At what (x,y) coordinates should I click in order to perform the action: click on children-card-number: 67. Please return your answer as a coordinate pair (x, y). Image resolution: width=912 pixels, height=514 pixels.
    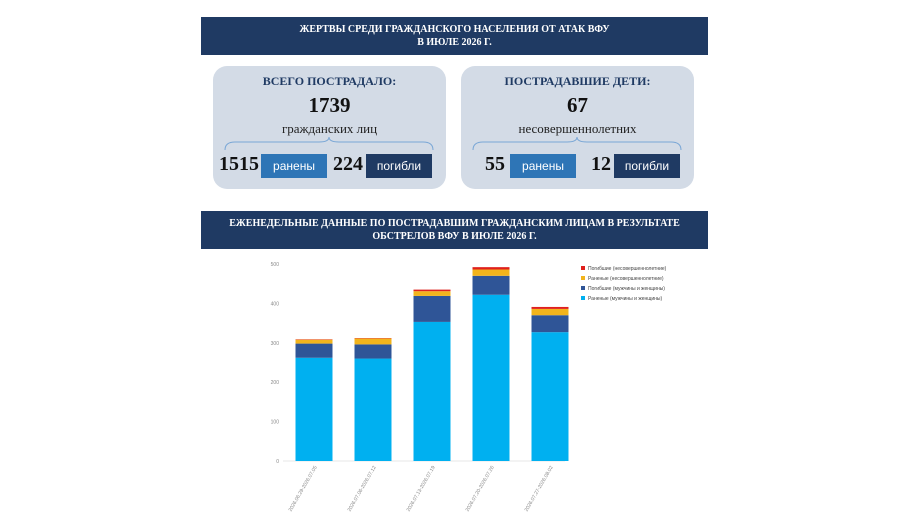
    Looking at the image, I should click on (577, 105).